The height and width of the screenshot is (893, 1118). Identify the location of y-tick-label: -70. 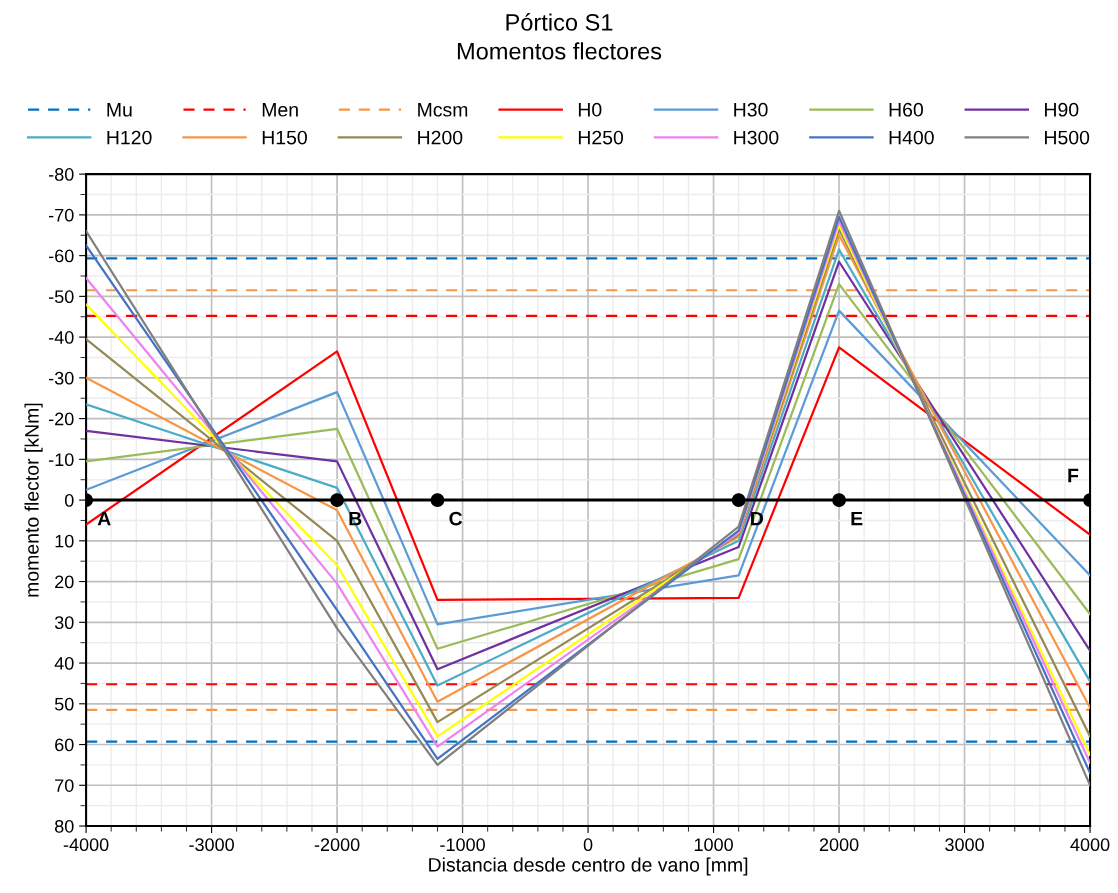
(61, 215).